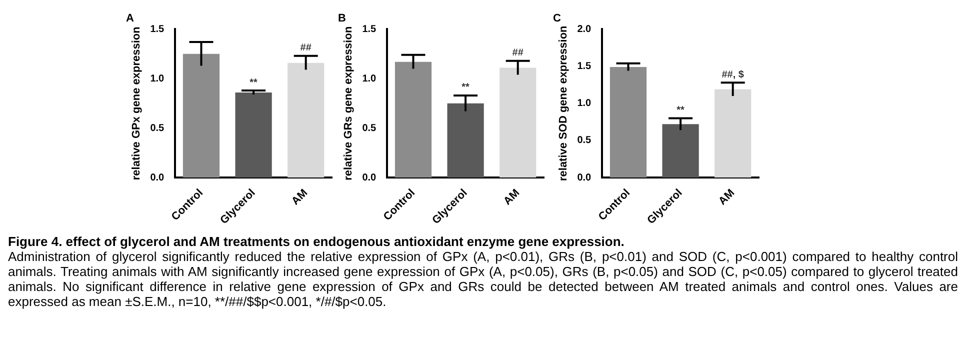  Describe the element at coordinates (557, 18) in the screenshot. I see `chart-title: C` at that location.